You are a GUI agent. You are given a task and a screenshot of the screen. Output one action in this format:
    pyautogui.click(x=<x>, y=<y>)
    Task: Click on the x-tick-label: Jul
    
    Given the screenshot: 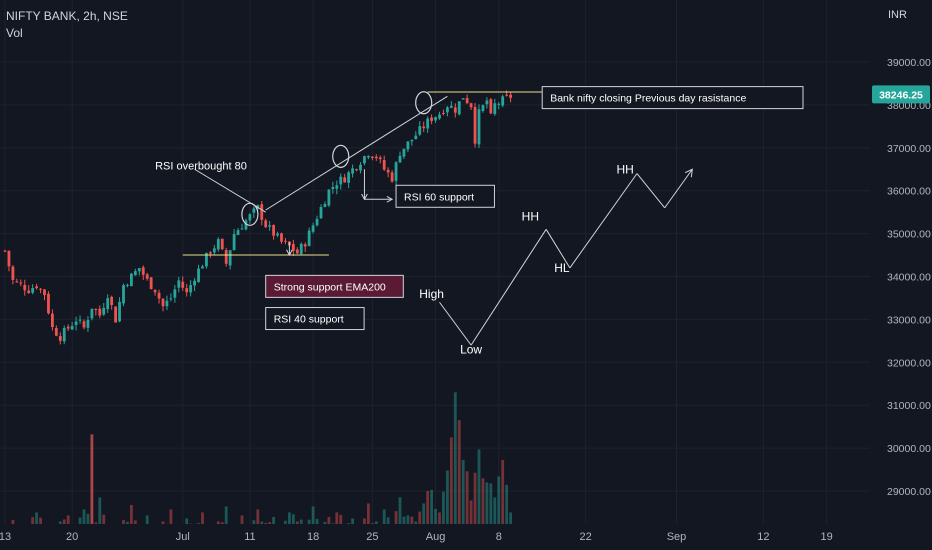 What is the action you would take?
    pyautogui.click(x=183, y=537)
    